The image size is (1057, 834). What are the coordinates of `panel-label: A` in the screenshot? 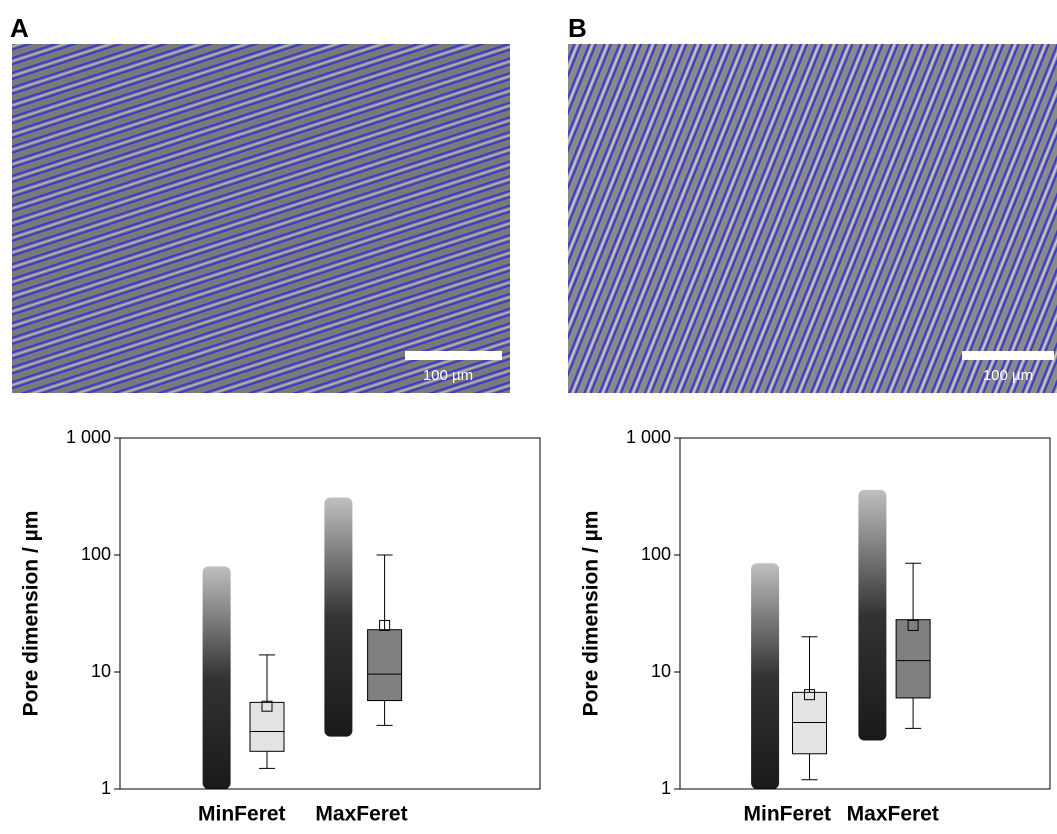 It's located at (19, 28).